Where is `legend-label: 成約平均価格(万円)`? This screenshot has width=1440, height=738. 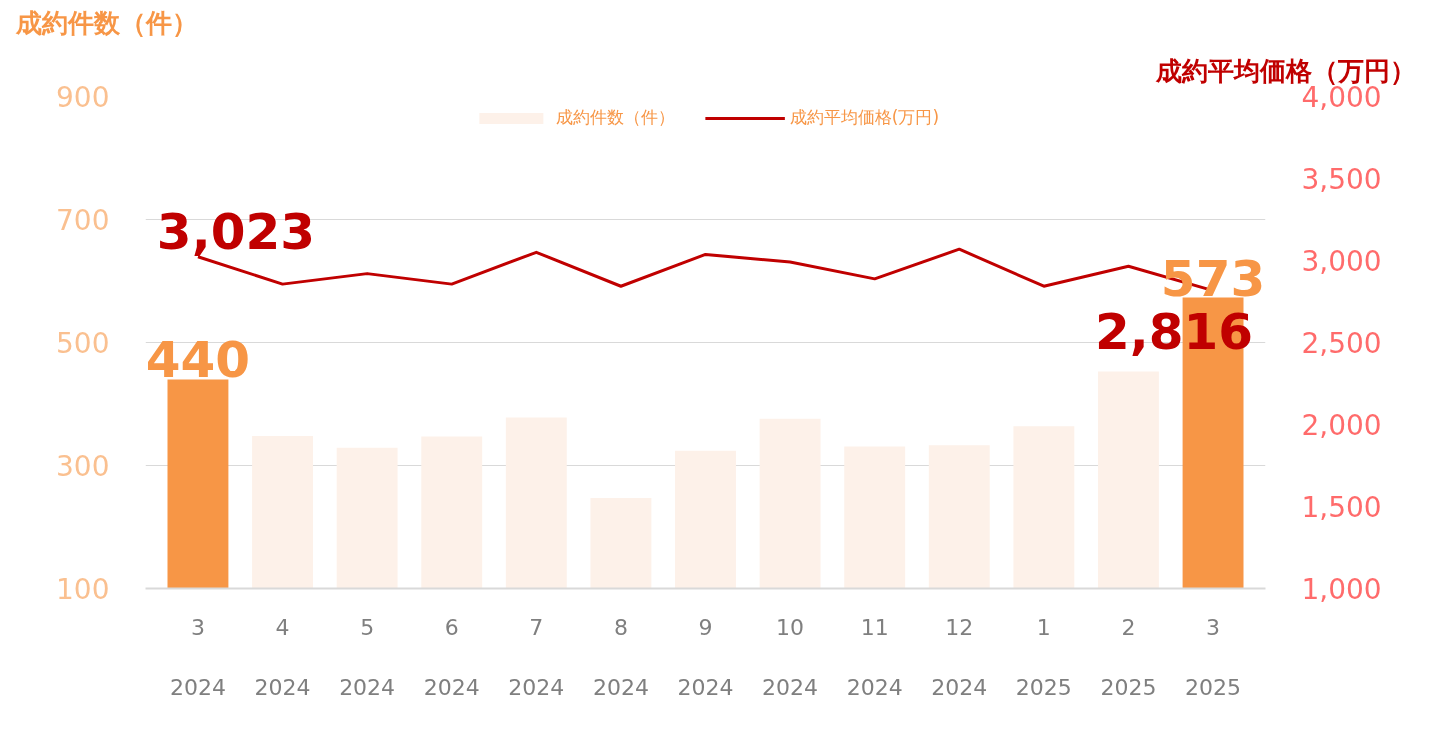 legend-label: 成約平均価格(万円) is located at coordinates (864, 117).